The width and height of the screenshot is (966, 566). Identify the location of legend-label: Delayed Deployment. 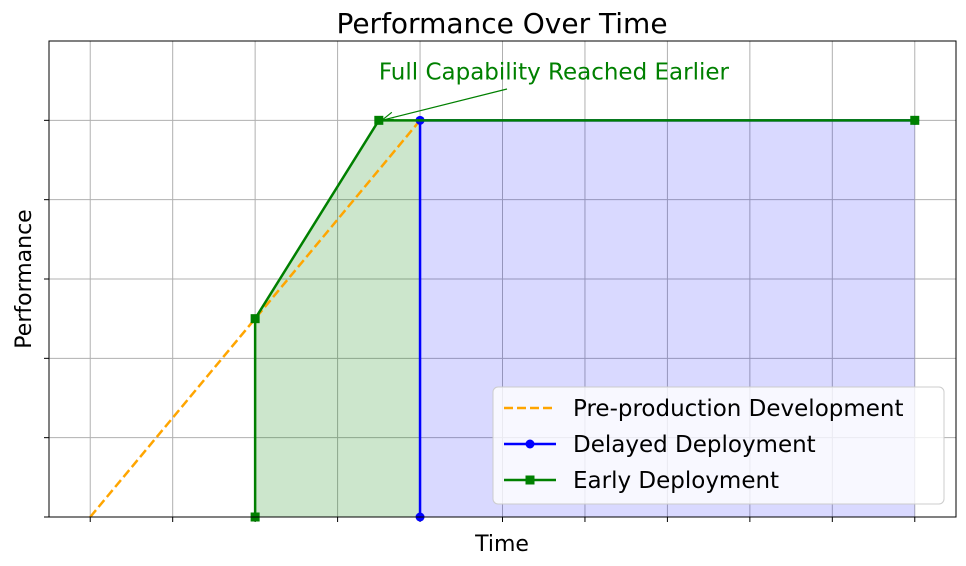
(694, 445).